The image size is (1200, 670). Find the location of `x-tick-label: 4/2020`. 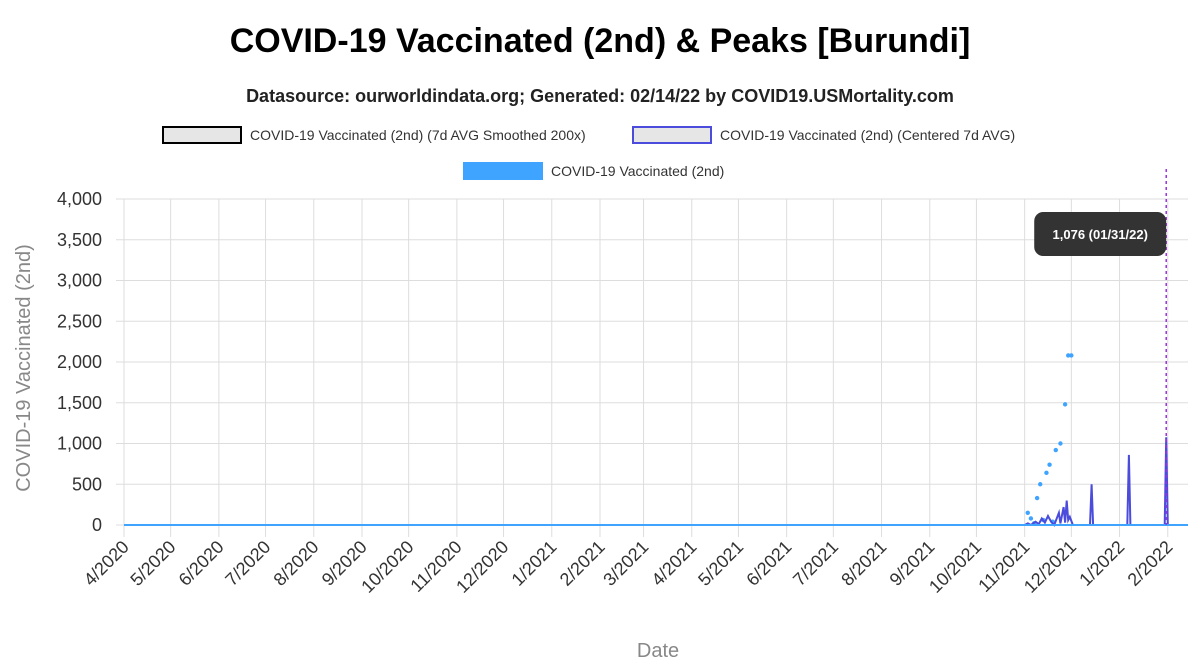

x-tick-label: 4/2020 is located at coordinates (106, 563).